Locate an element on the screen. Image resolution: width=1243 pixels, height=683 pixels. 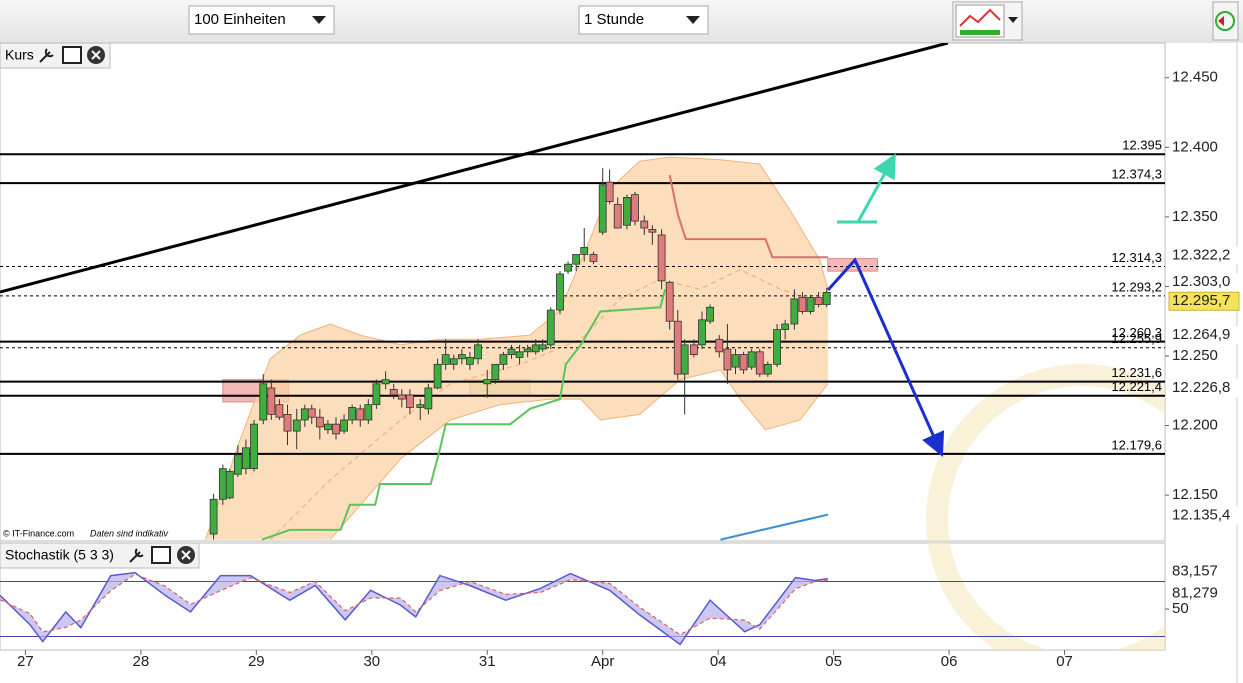
interval-select: 1 Stunde is located at coordinates (643, 20).